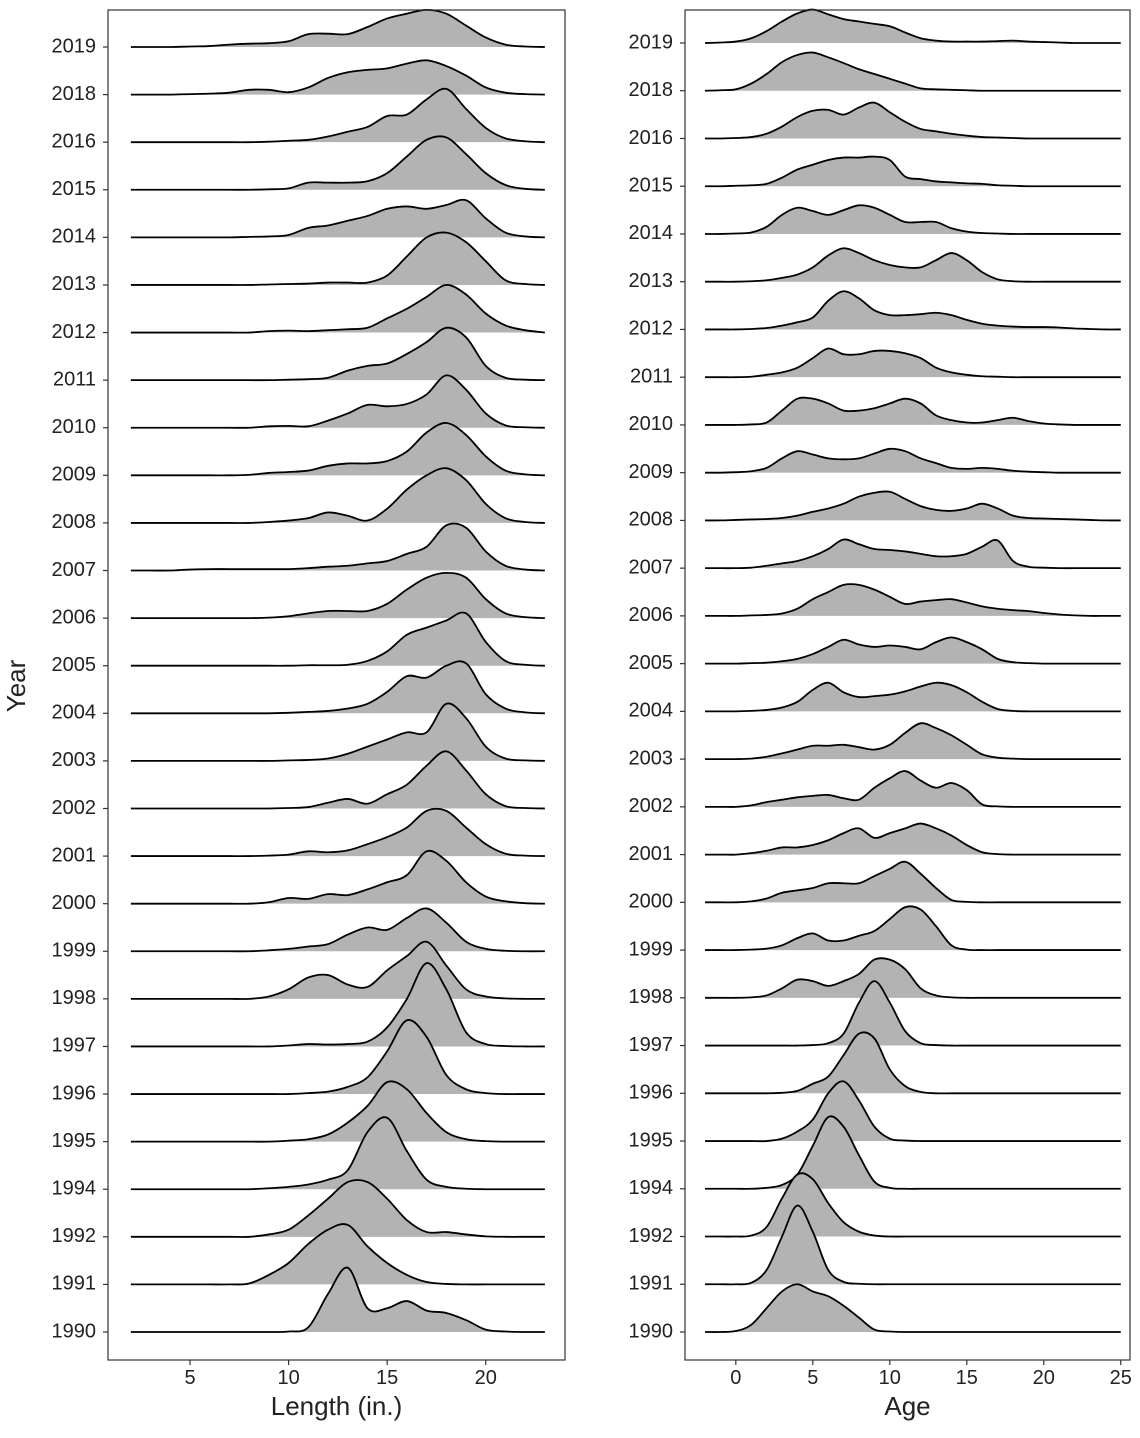  I want to click on x-axis-title: Length (in.), so click(337, 1406).